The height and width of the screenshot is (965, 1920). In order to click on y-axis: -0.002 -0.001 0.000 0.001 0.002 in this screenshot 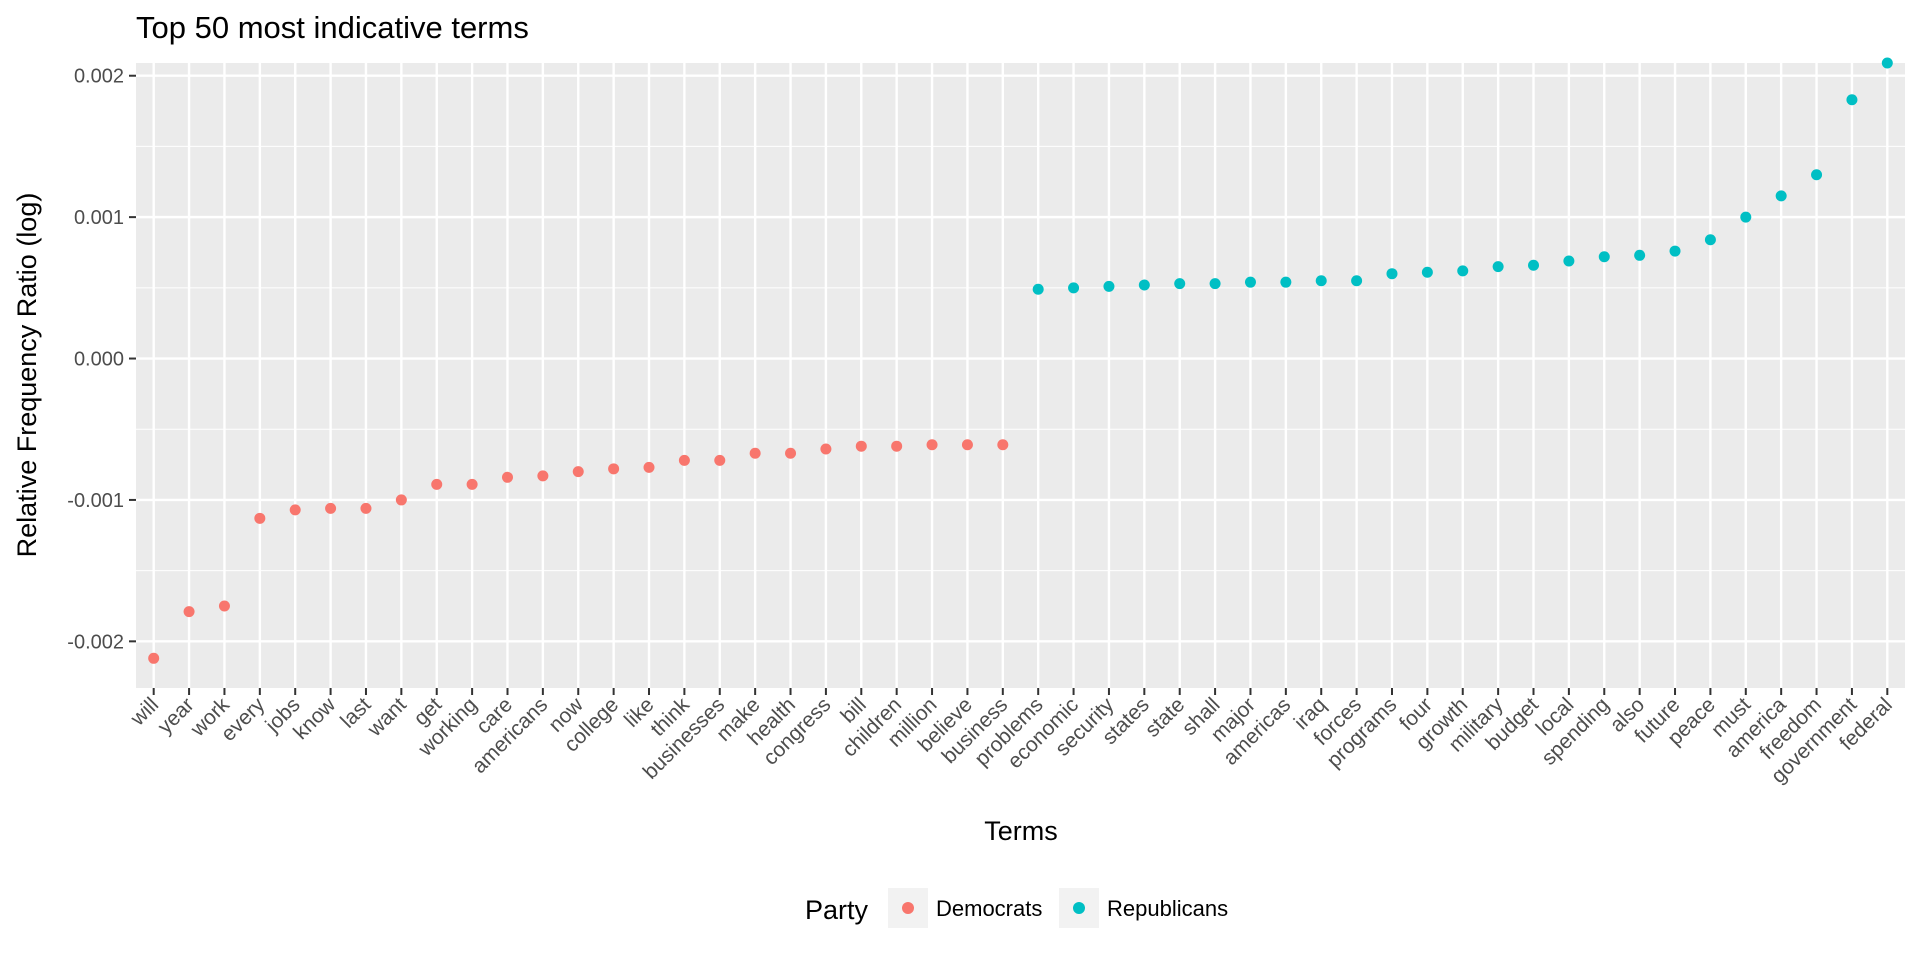, I will do `click(101, 359)`.